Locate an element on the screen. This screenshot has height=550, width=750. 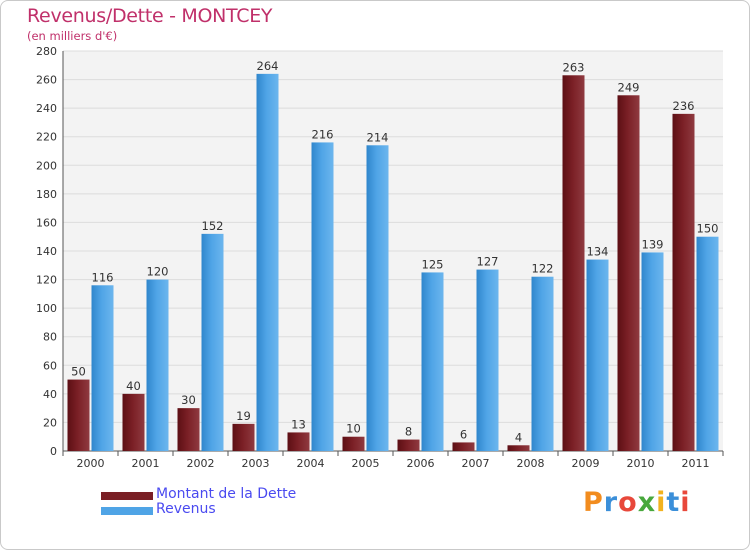
y-tick-label: 180 is located at coordinates (46, 194).